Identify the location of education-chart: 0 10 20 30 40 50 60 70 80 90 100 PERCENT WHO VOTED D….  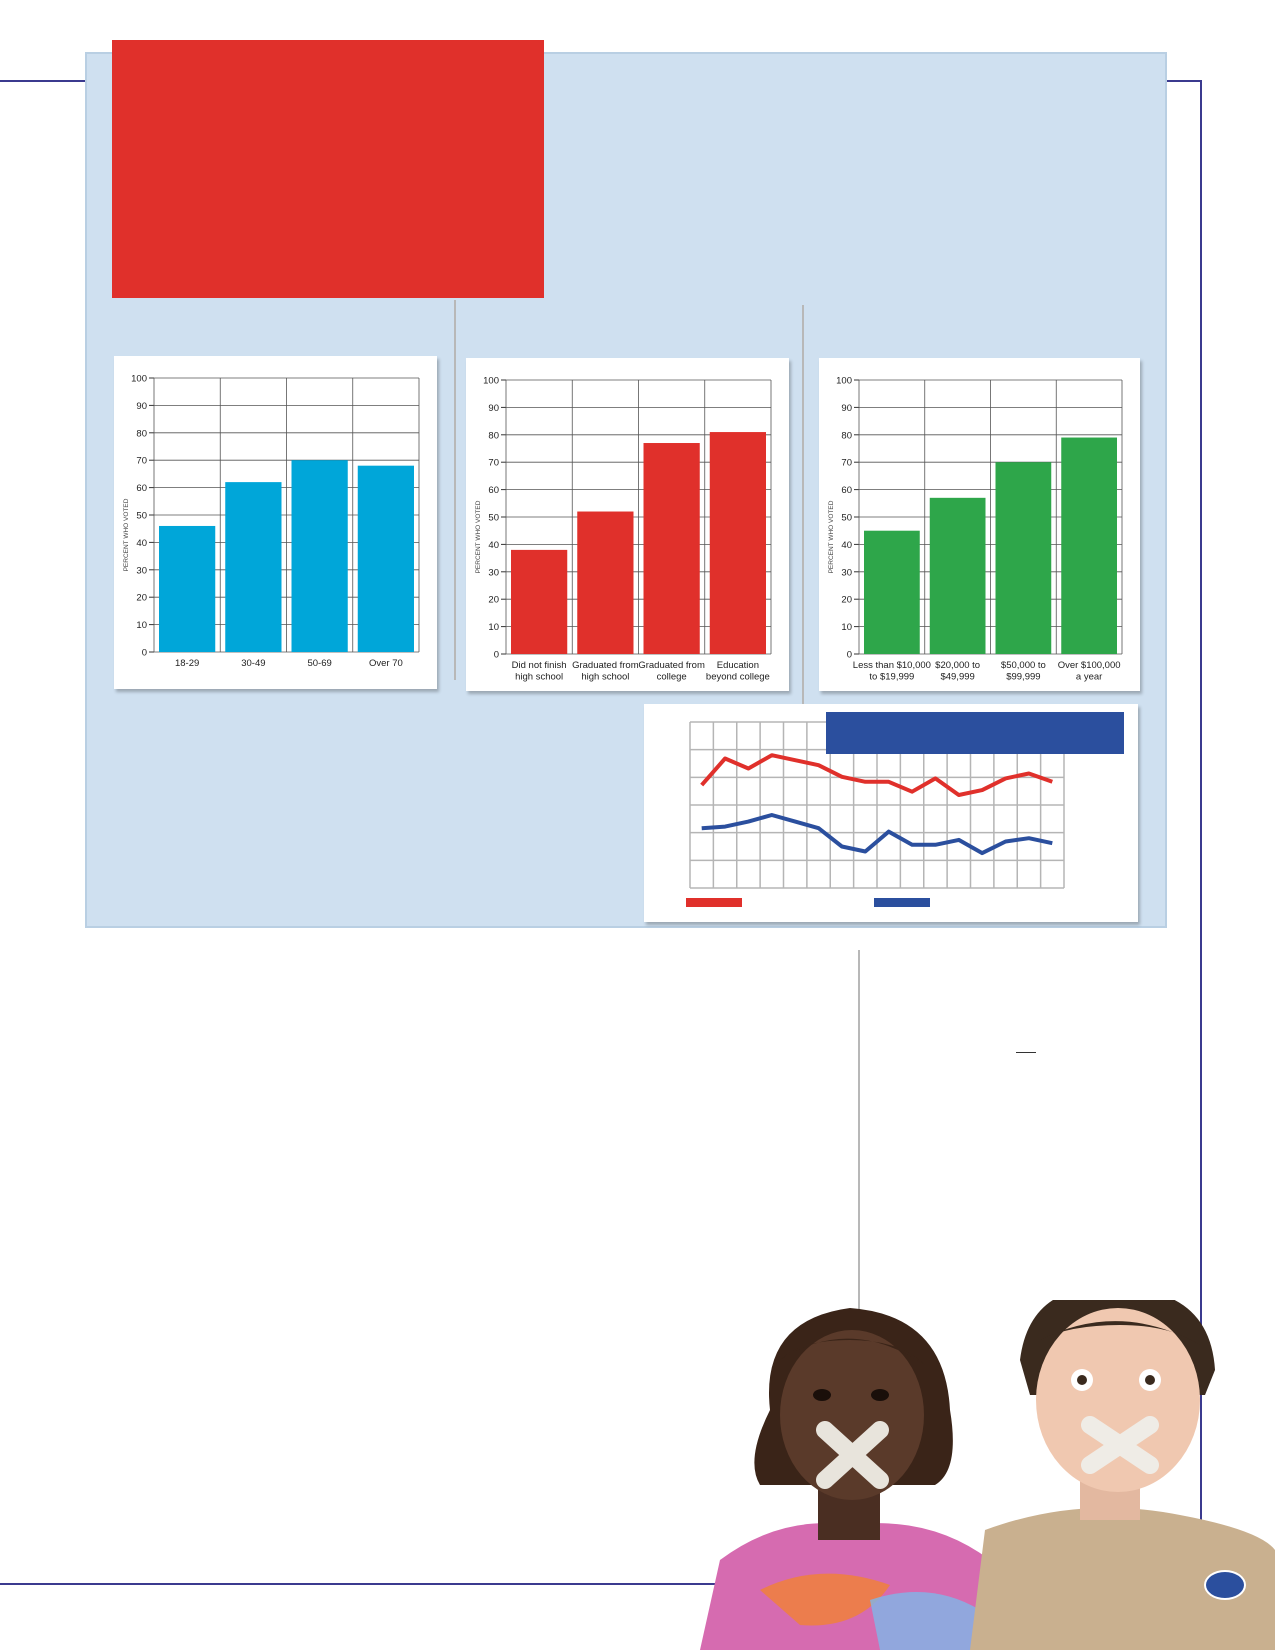
(627, 524).